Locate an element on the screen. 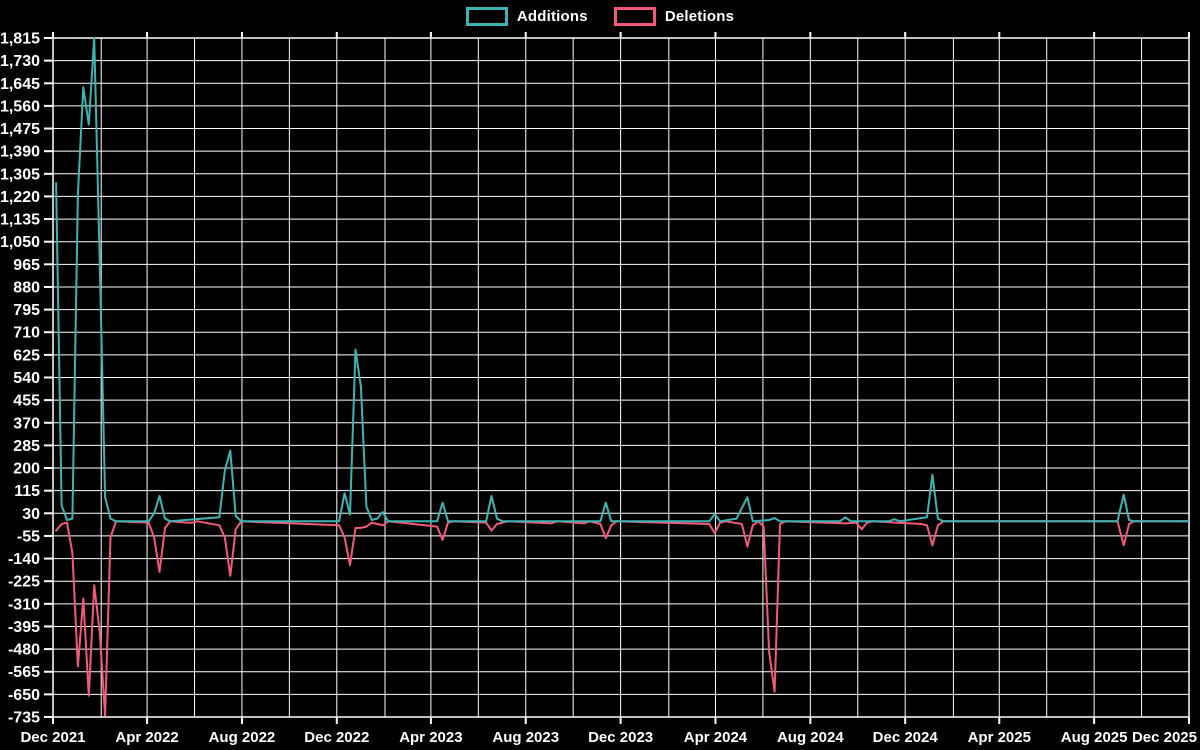 Image resolution: width=1200 pixels, height=750 pixels. svg-text: -650 is located at coordinates (24, 695).